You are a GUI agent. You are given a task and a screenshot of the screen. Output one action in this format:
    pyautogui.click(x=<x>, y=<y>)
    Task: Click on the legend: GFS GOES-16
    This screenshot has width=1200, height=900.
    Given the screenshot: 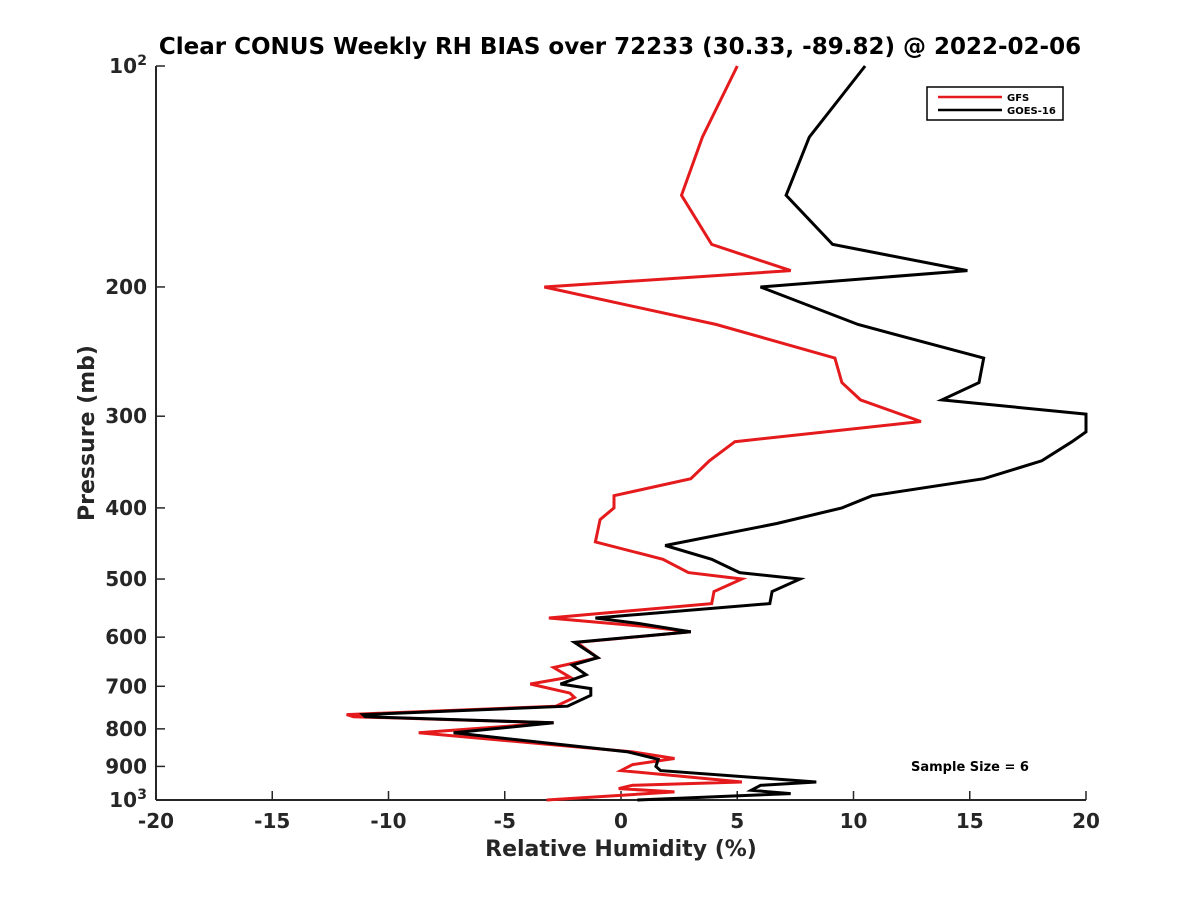 What is the action you would take?
    pyautogui.click(x=995, y=103)
    